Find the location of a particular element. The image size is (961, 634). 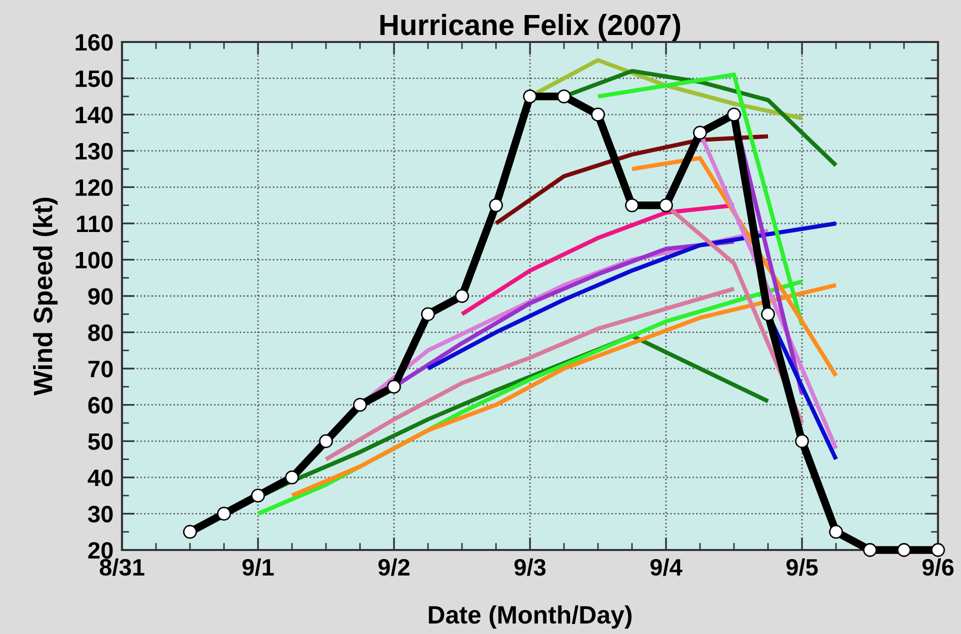

y-tick-label: 110 is located at coordinates (95, 223).